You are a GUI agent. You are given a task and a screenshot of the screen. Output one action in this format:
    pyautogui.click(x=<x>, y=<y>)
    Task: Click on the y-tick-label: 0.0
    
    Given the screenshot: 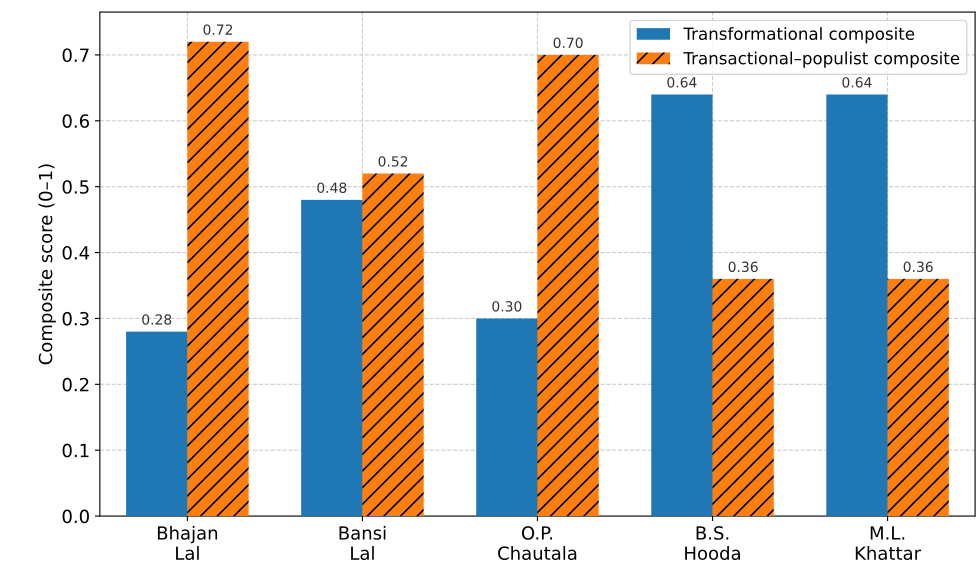 What is the action you would take?
    pyautogui.click(x=75, y=517)
    